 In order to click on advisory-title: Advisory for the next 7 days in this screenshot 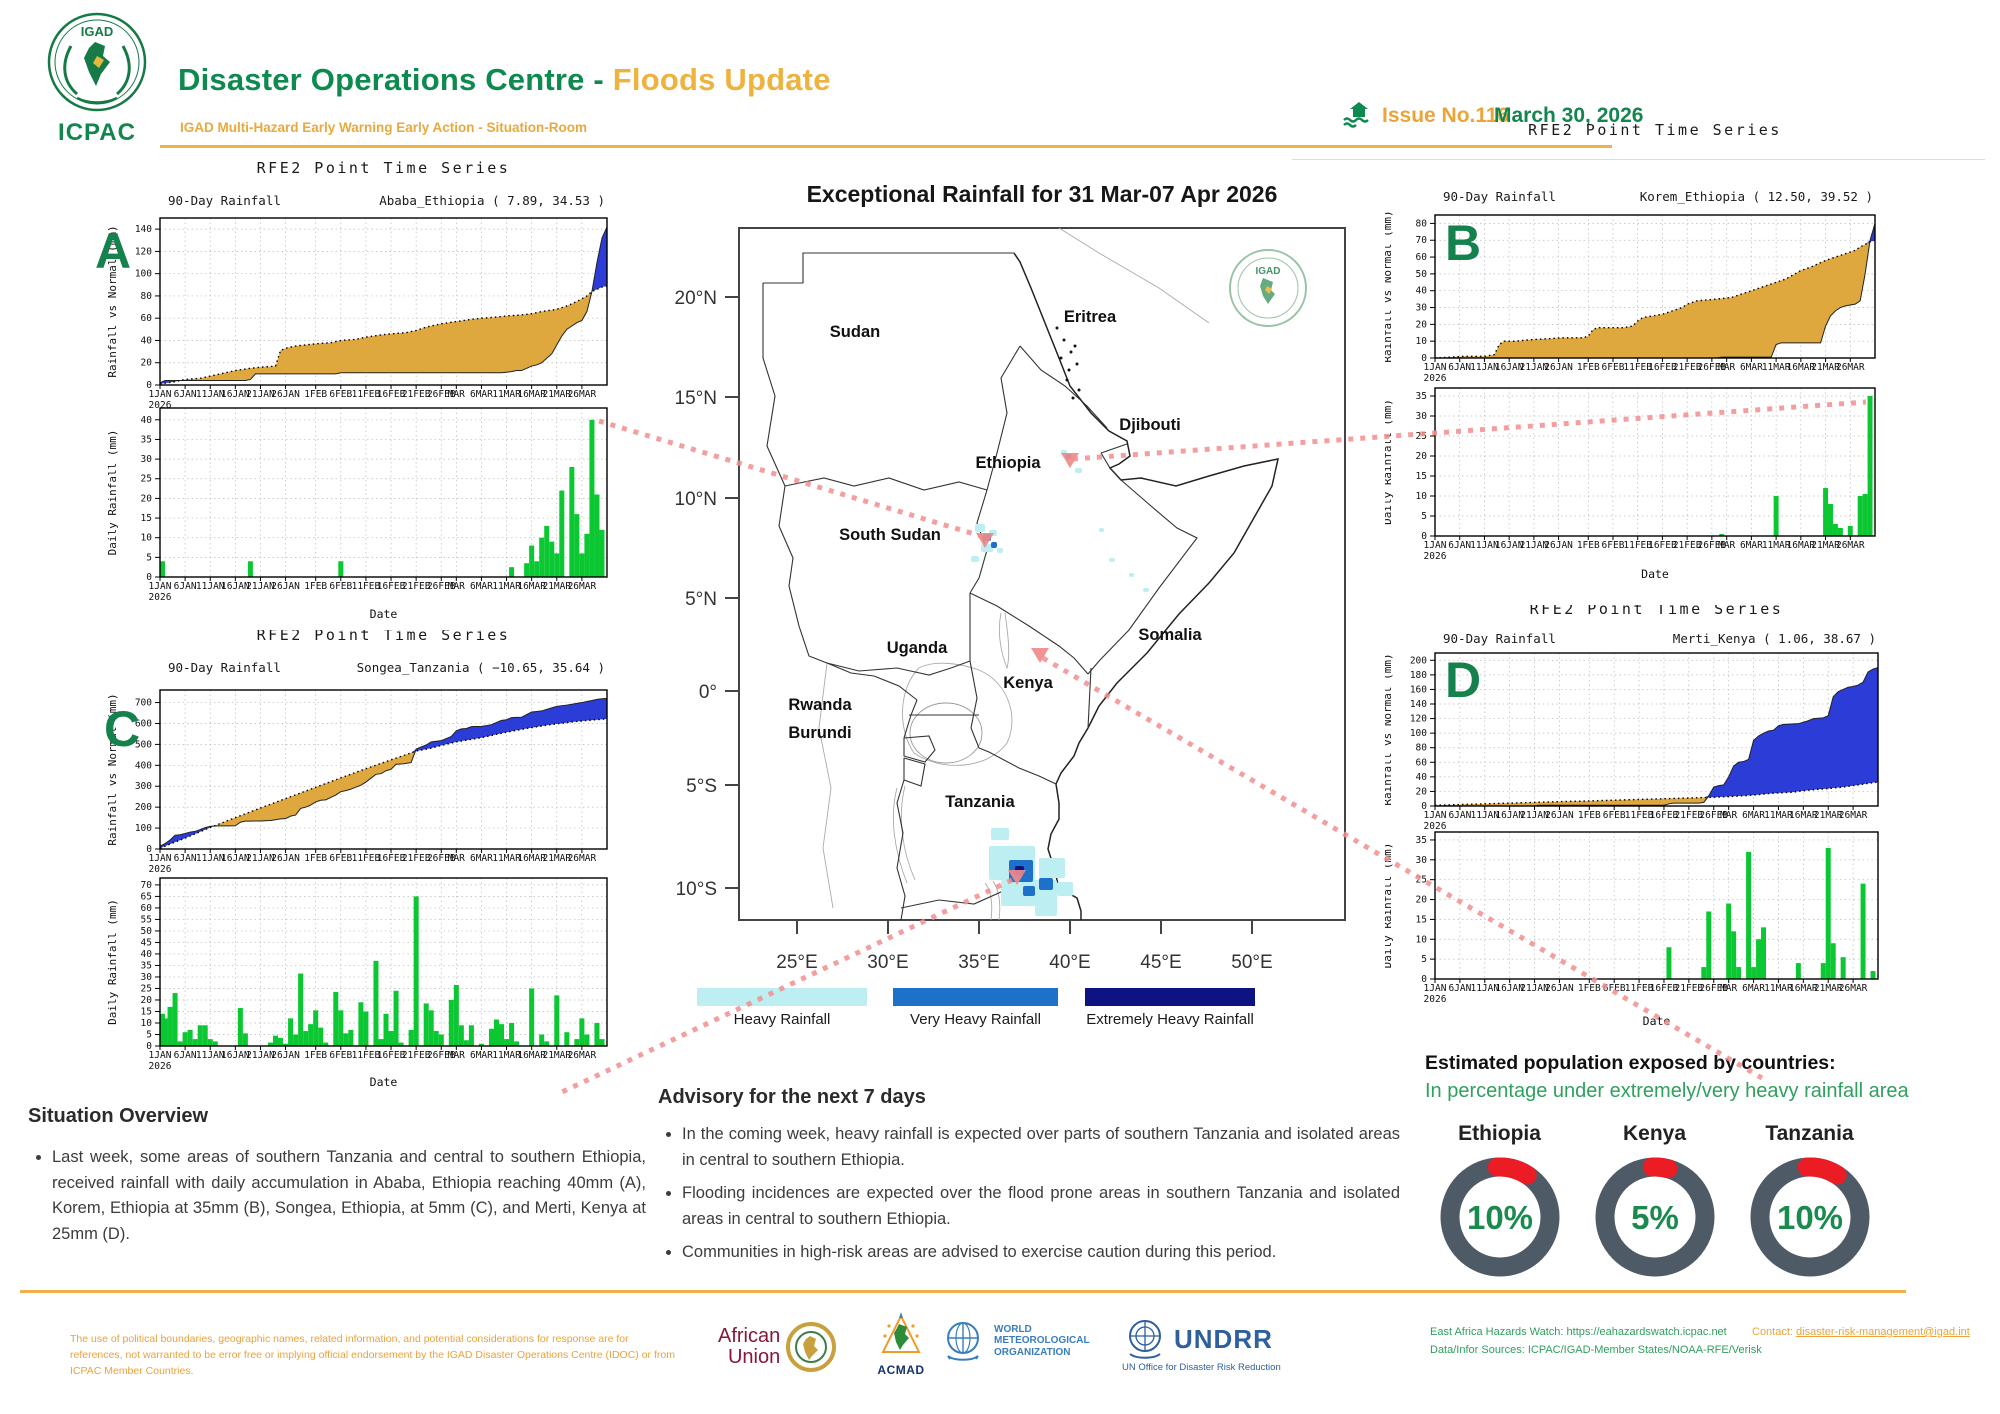, I will do `click(792, 1097)`.